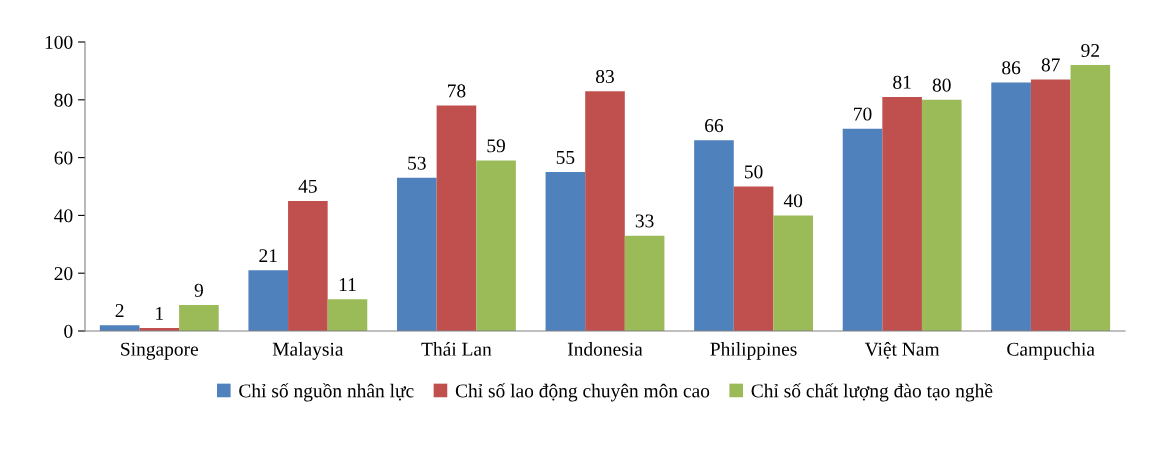  Describe the element at coordinates (68, 331) in the screenshot. I see `y-tick-label: 0` at that location.